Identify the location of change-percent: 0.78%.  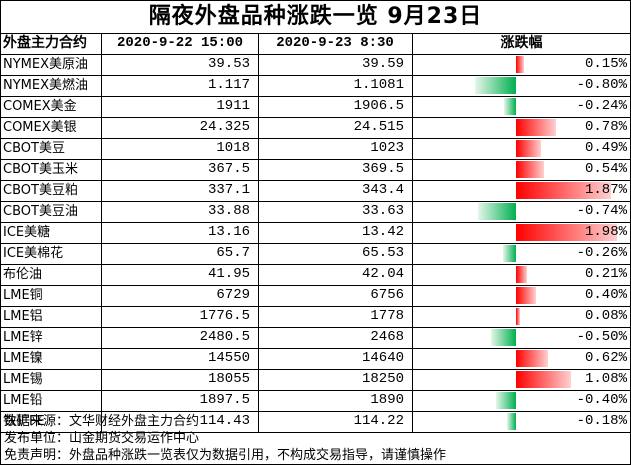
(605, 127).